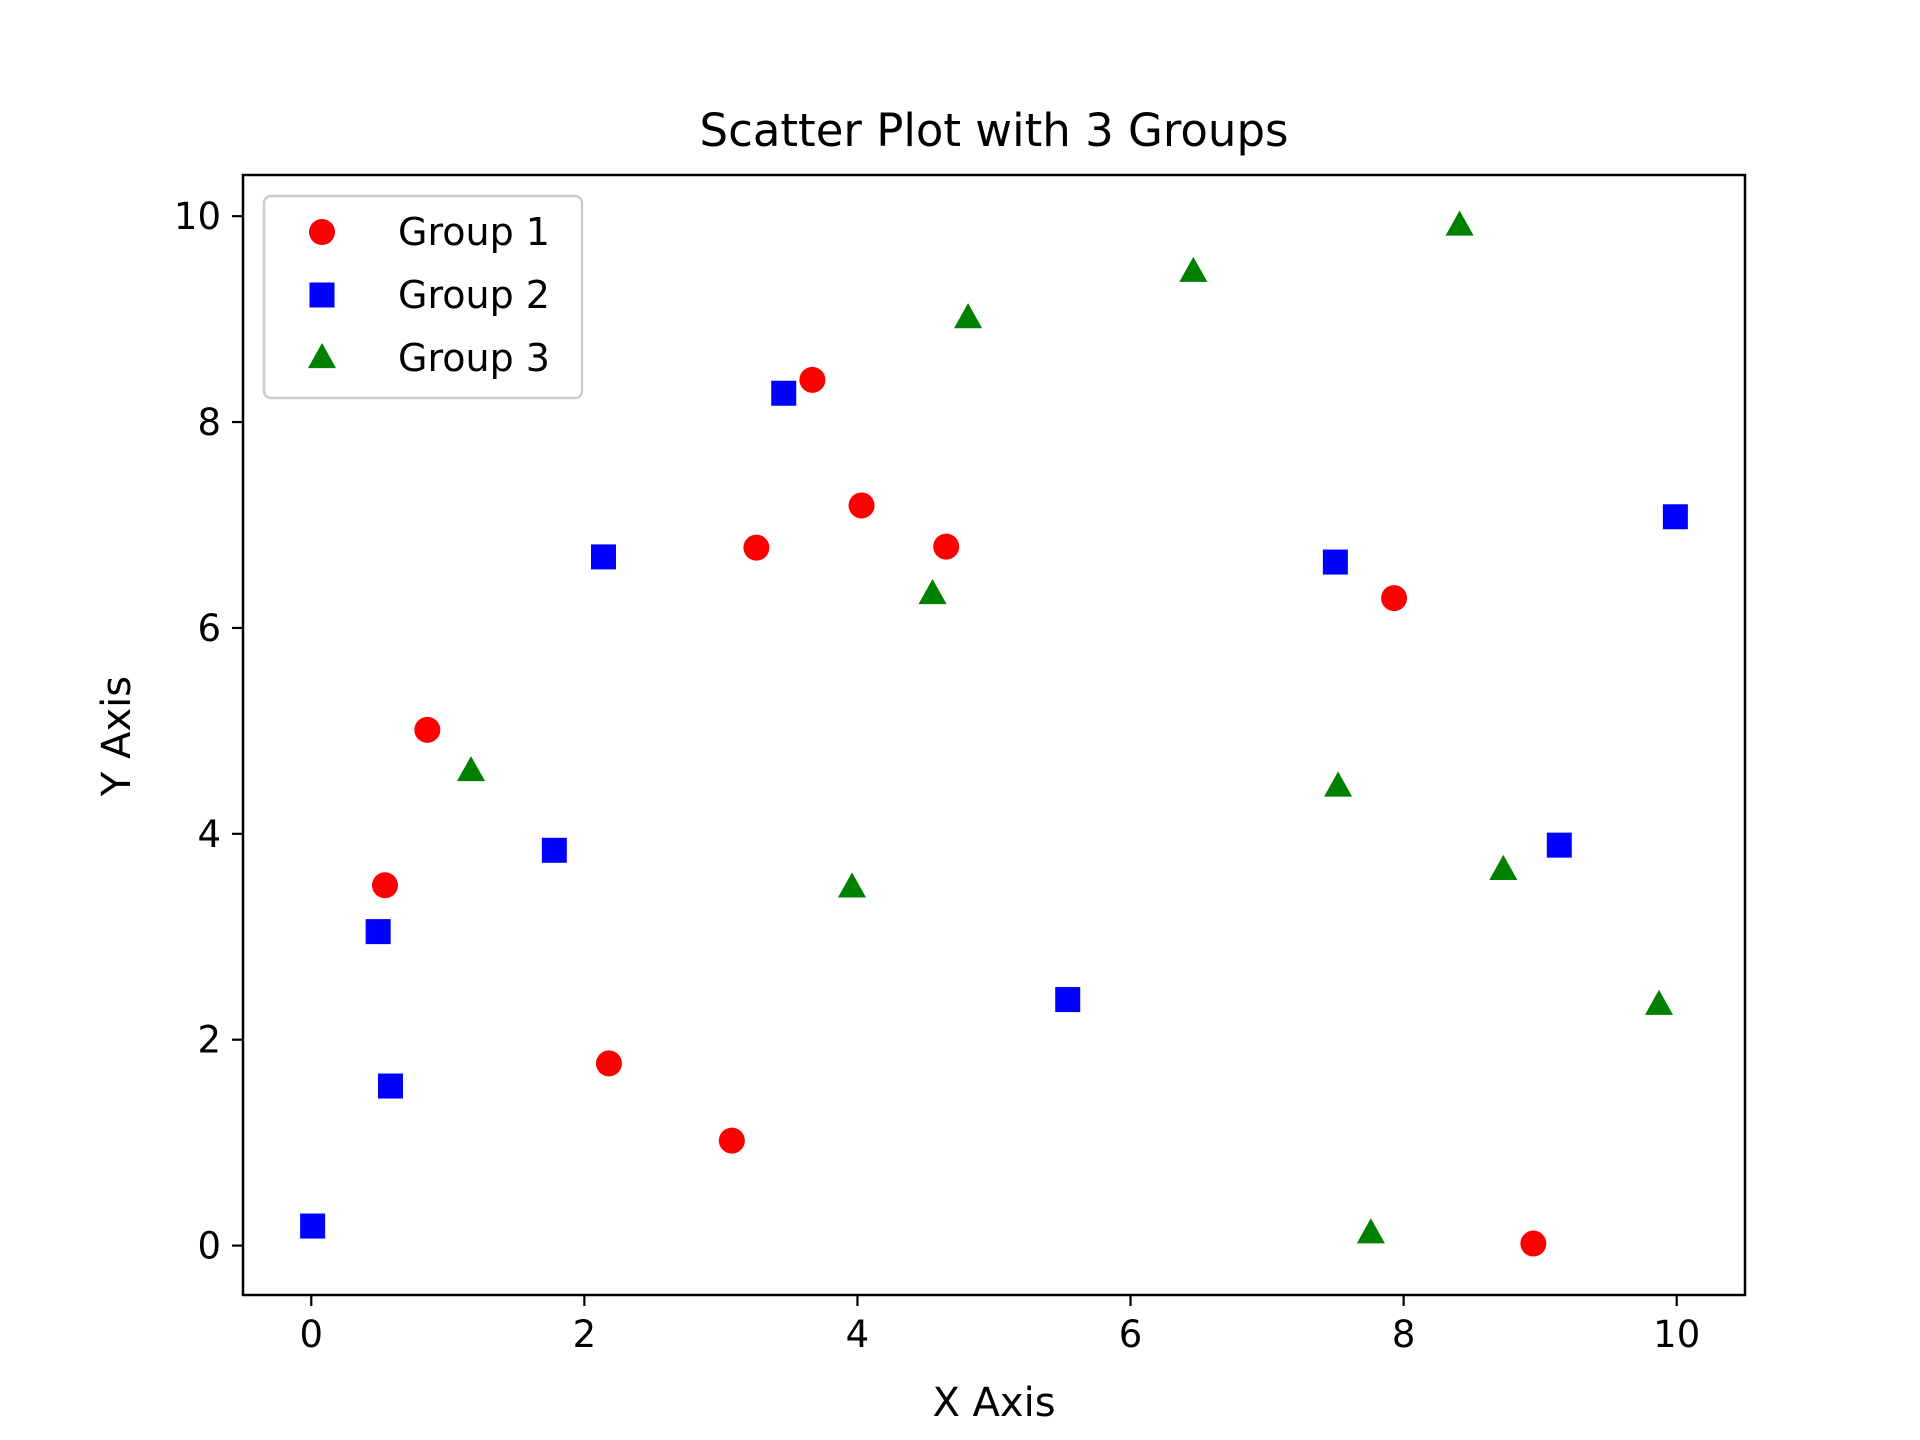  What do you see at coordinates (209, 628) in the screenshot?
I see `y-tick-label: 6` at bounding box center [209, 628].